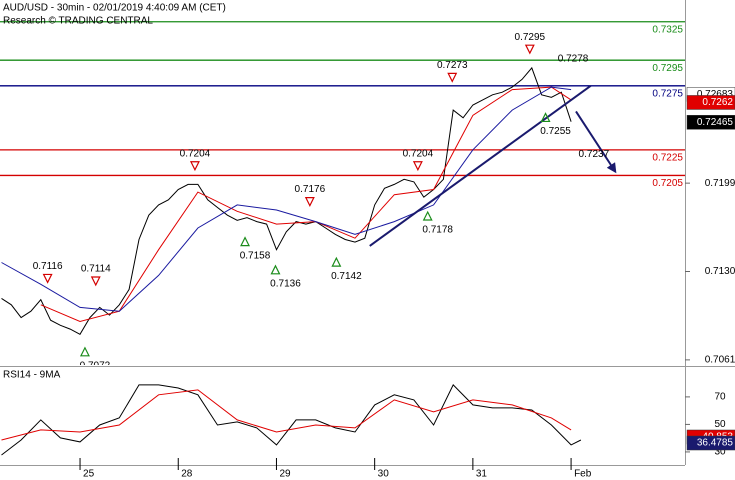 The width and height of the screenshot is (735, 480). What do you see at coordinates (667, 93) in the screenshot?
I see `level-label: 0.7275` at bounding box center [667, 93].